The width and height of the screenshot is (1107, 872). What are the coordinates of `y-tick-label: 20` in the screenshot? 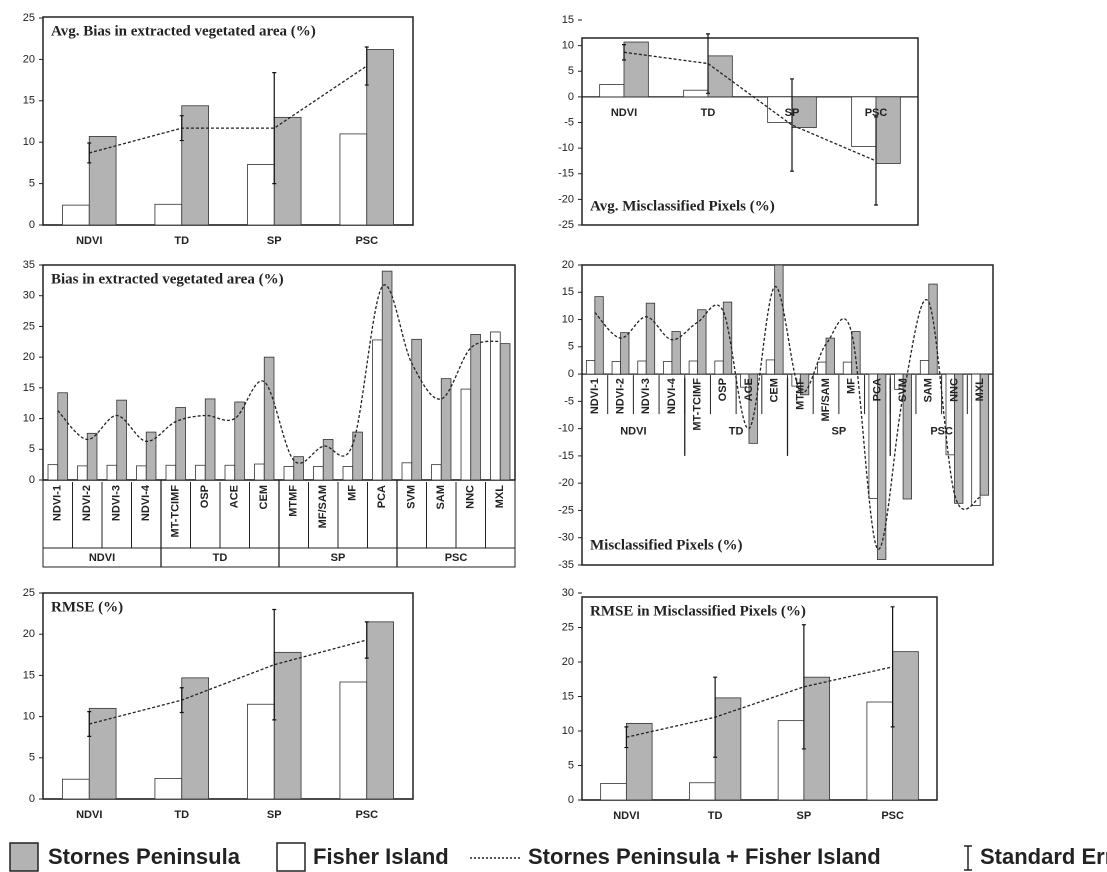 It's located at (568, 662).